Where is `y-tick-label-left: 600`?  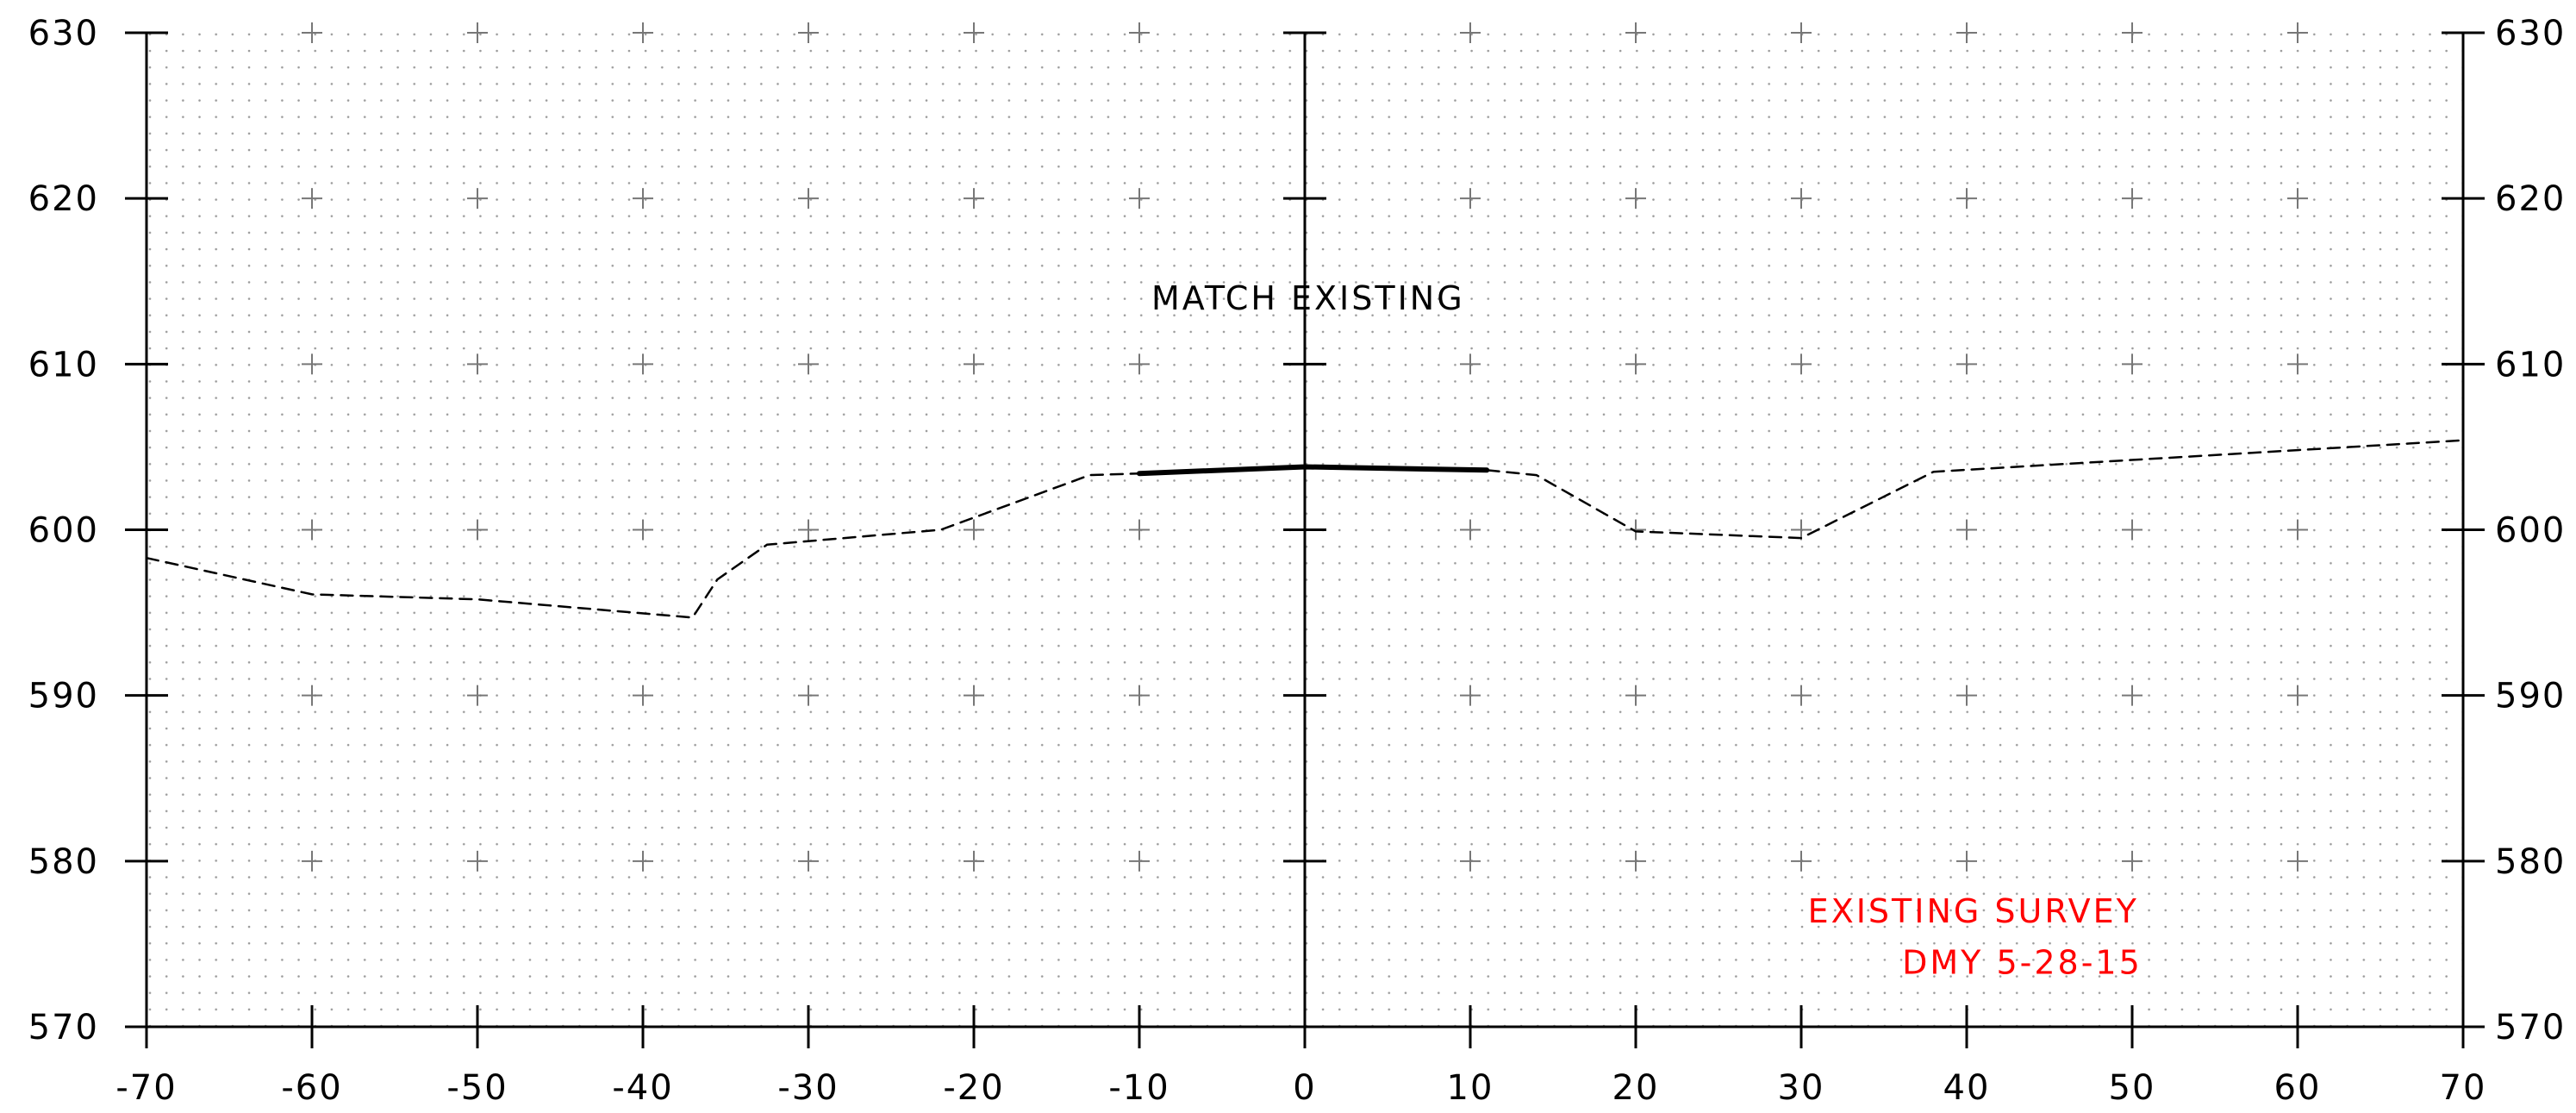 y-tick-label-left: 600 is located at coordinates (63, 531).